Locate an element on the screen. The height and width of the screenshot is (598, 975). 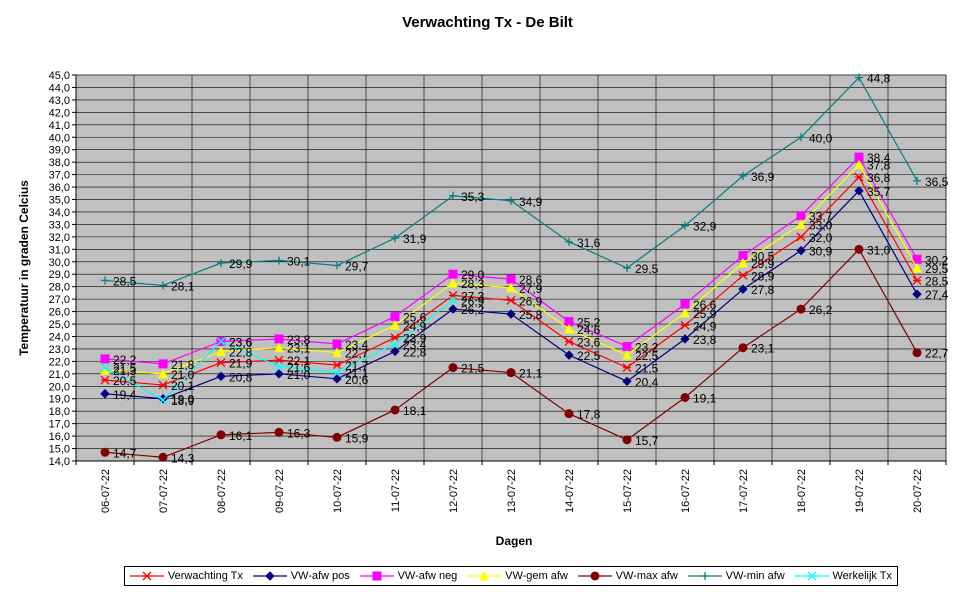
data-label-vw-min-afw: 34,9 is located at coordinates (531, 202).